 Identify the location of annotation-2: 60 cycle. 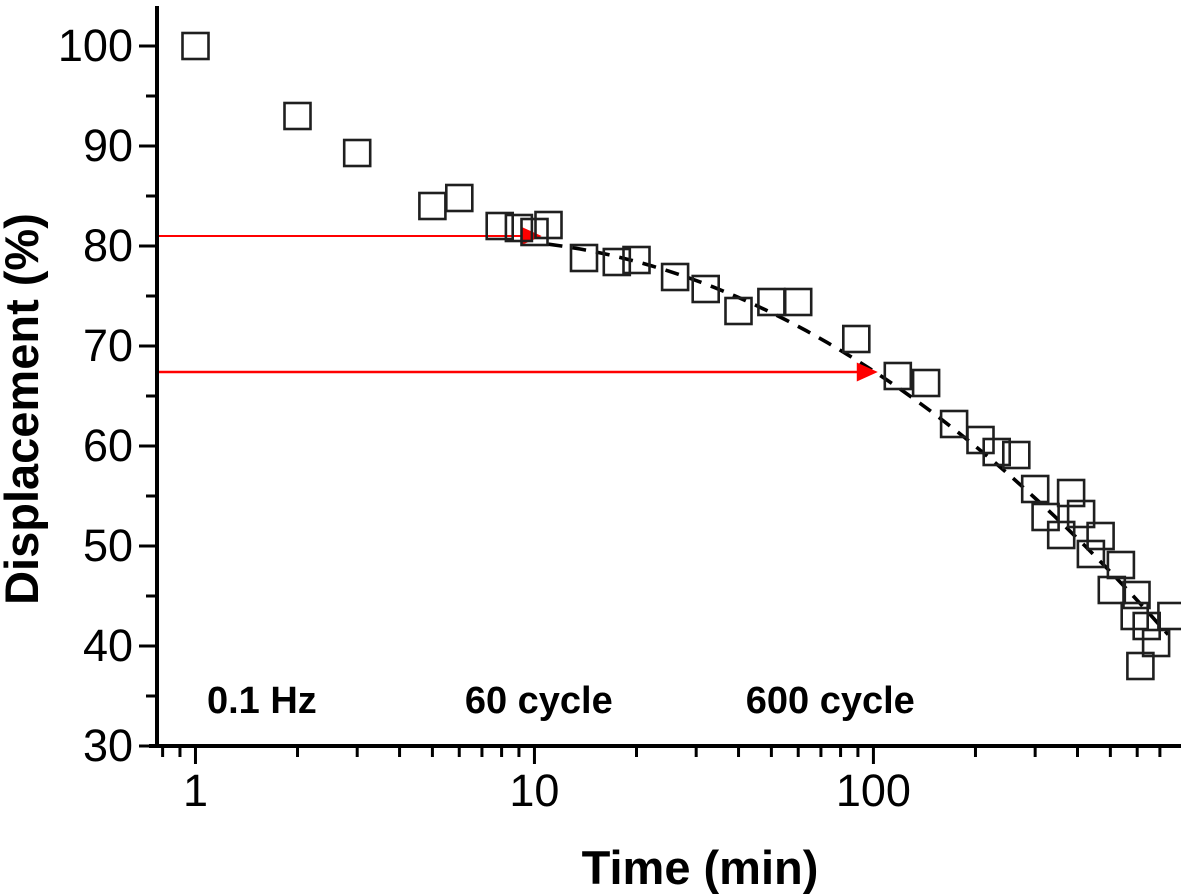
(539, 701).